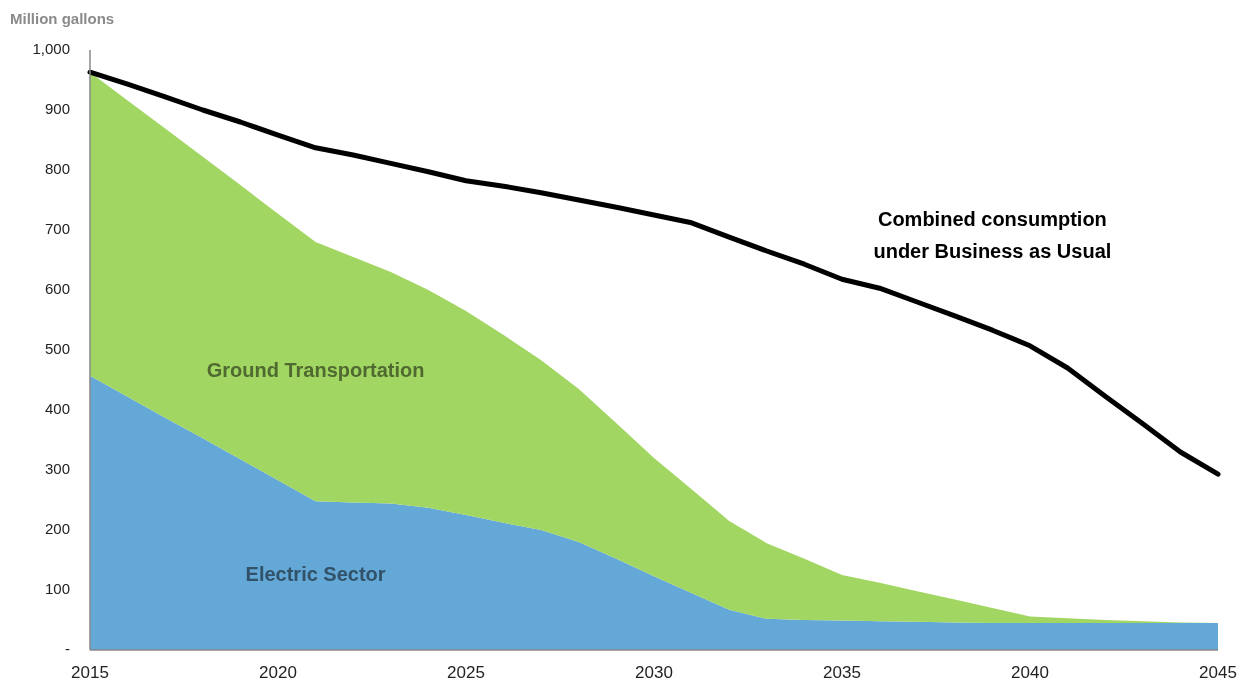 This screenshot has width=1245, height=688. What do you see at coordinates (1218, 672) in the screenshot?
I see `x-tick-label: 2045` at bounding box center [1218, 672].